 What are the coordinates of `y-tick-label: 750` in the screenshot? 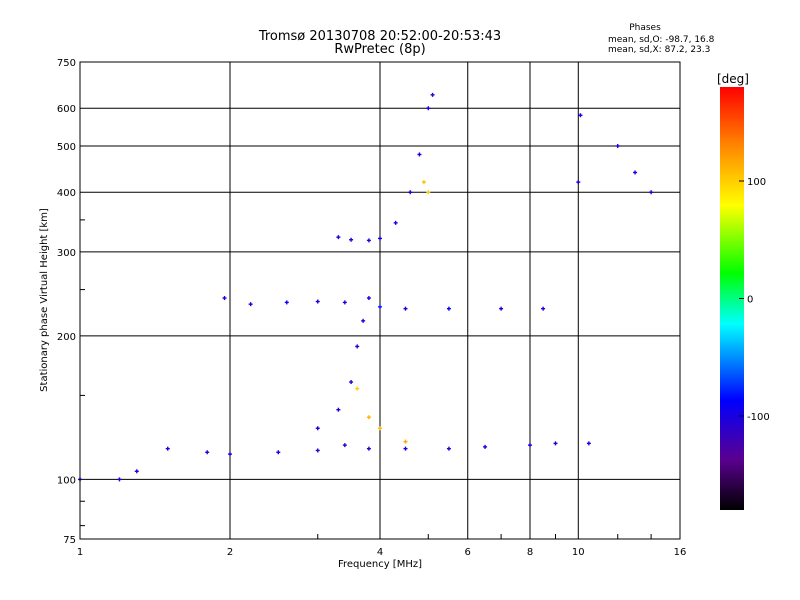 It's located at (66, 63).